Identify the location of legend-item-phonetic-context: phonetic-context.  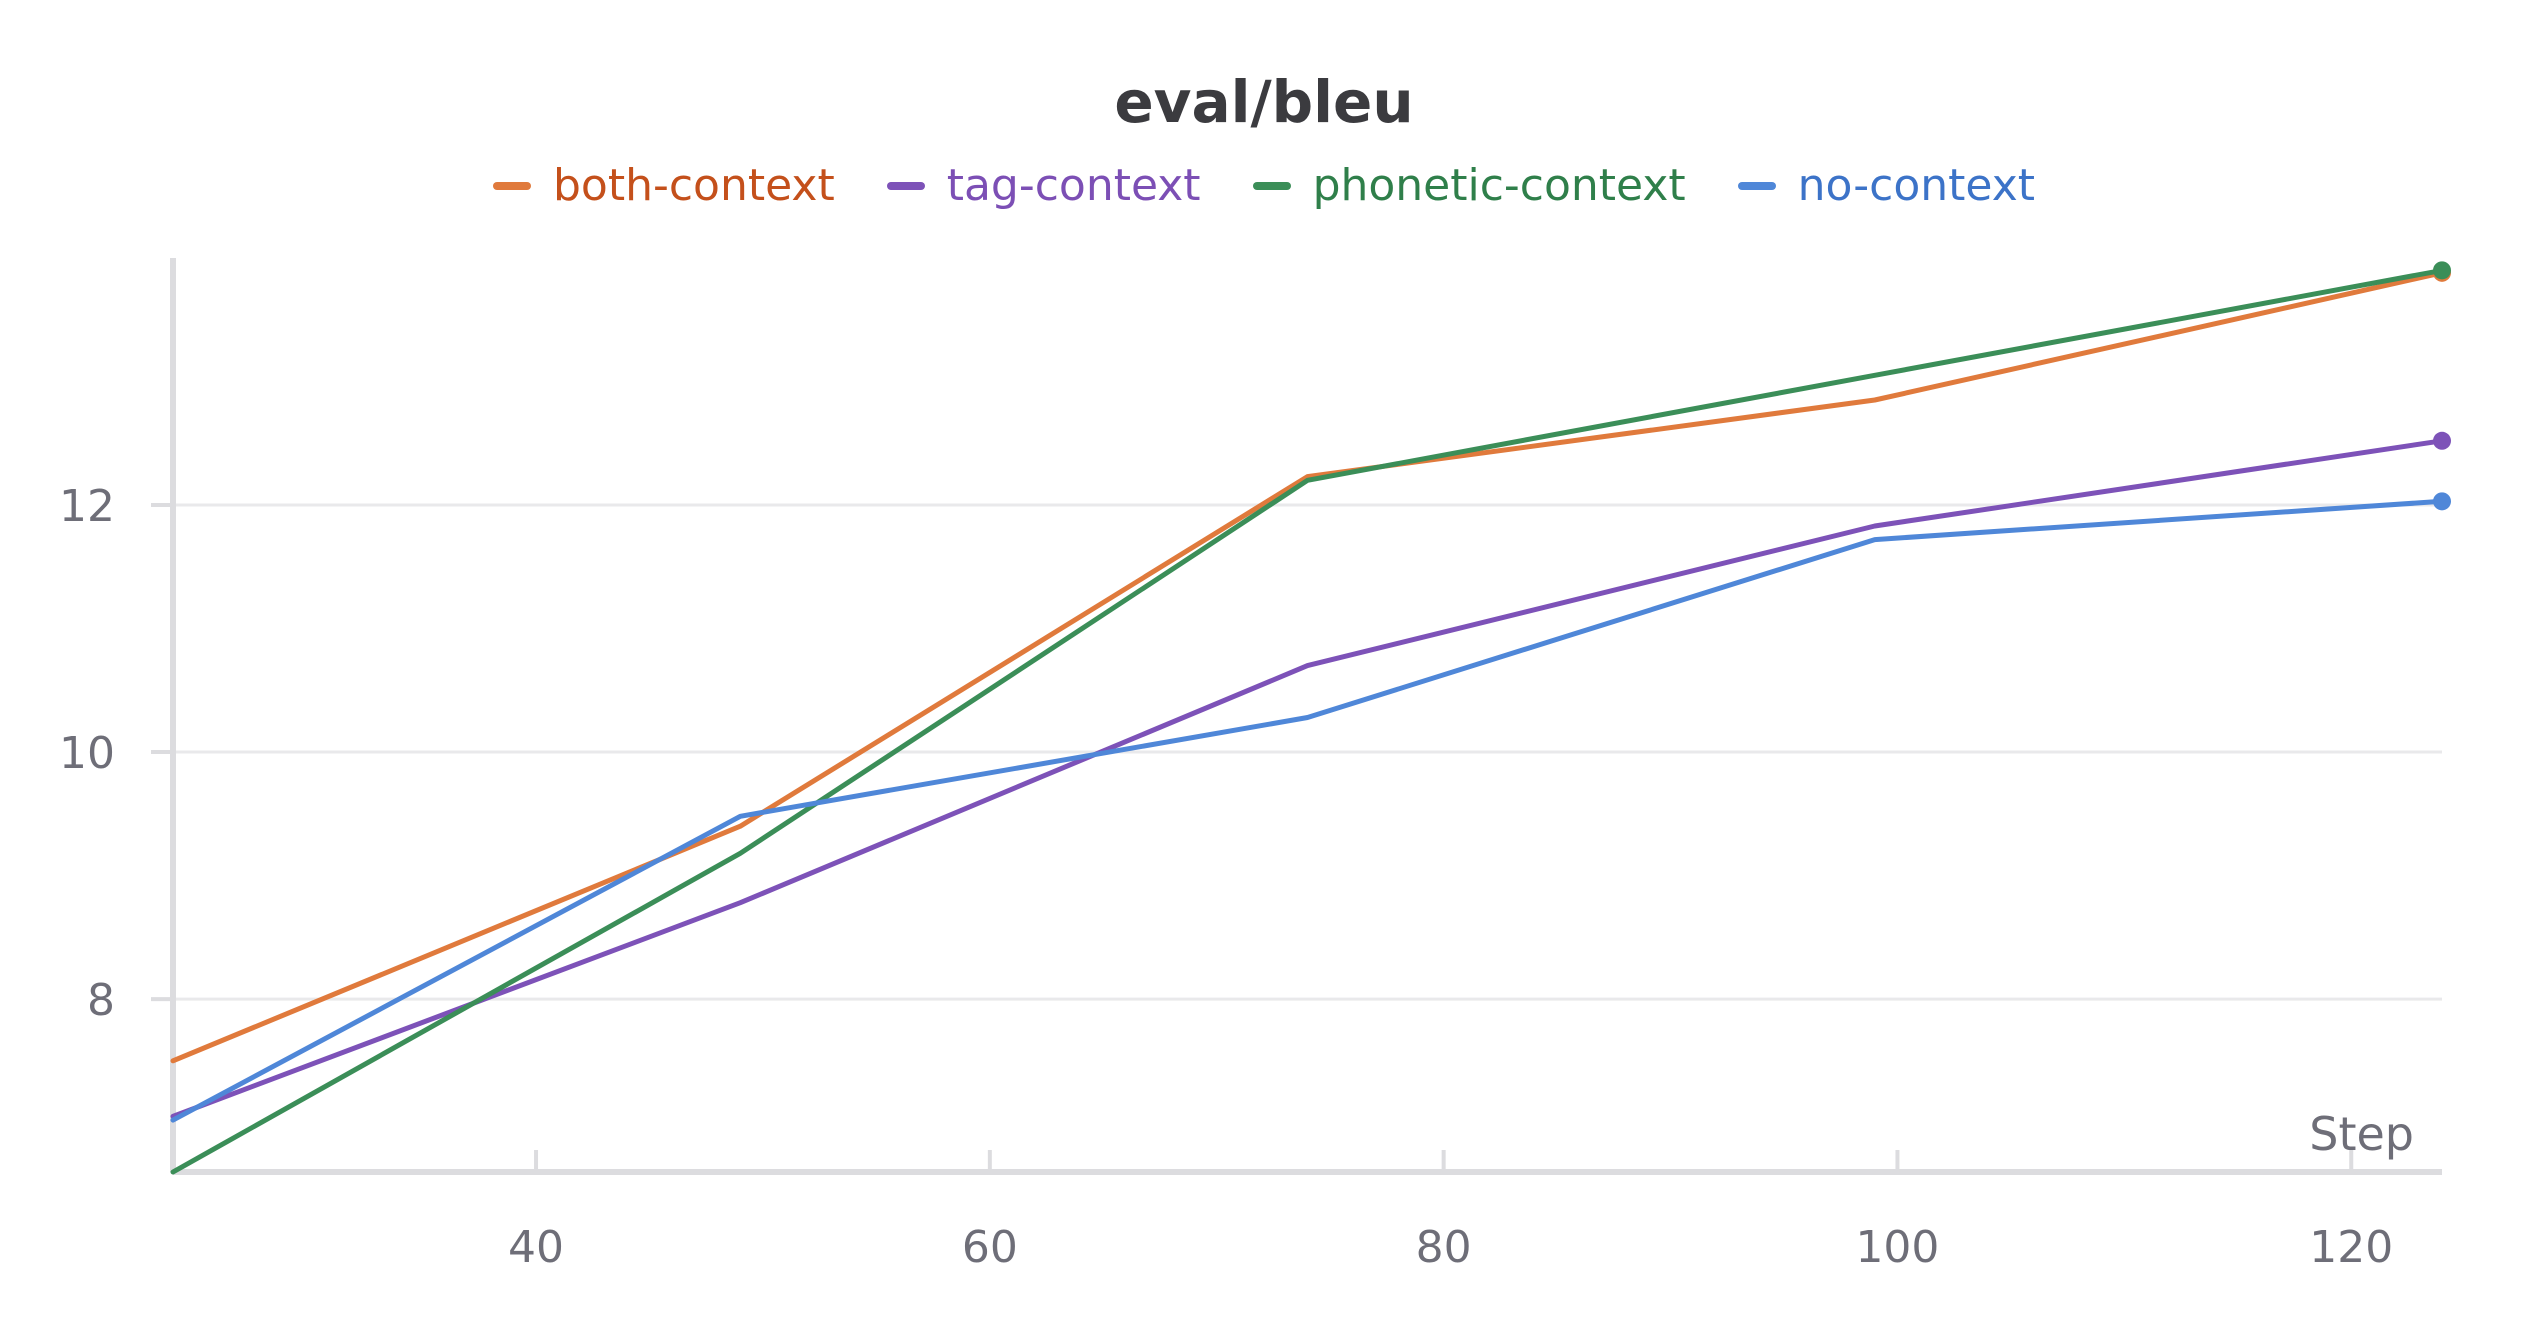
(1469, 185).